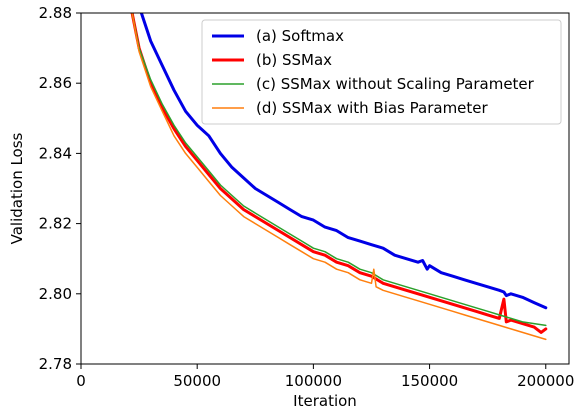 This screenshot has width=580, height=415. Describe the element at coordinates (55, 294) in the screenshot. I see `y-tick-label: 2.80` at that location.